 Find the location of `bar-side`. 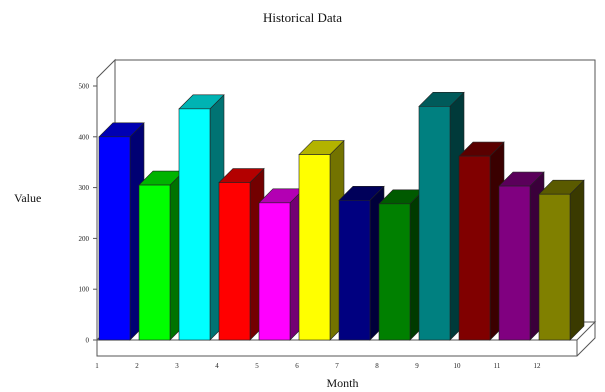

bar-side is located at coordinates (577, 260).